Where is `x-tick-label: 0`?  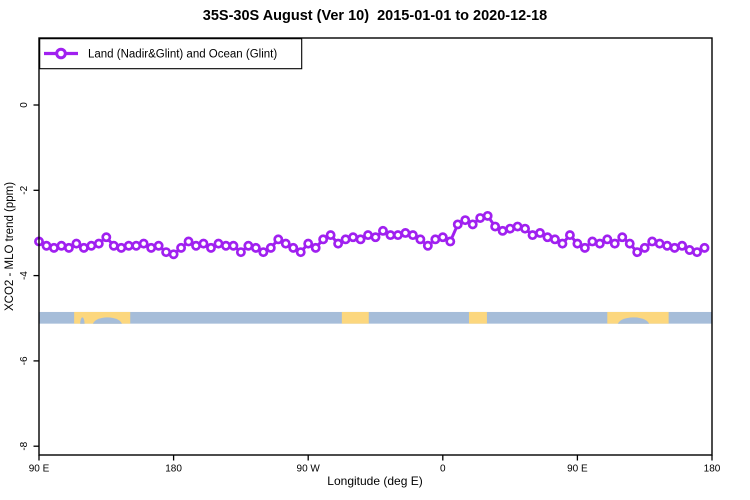
x-tick-label: 0 is located at coordinates (443, 469).